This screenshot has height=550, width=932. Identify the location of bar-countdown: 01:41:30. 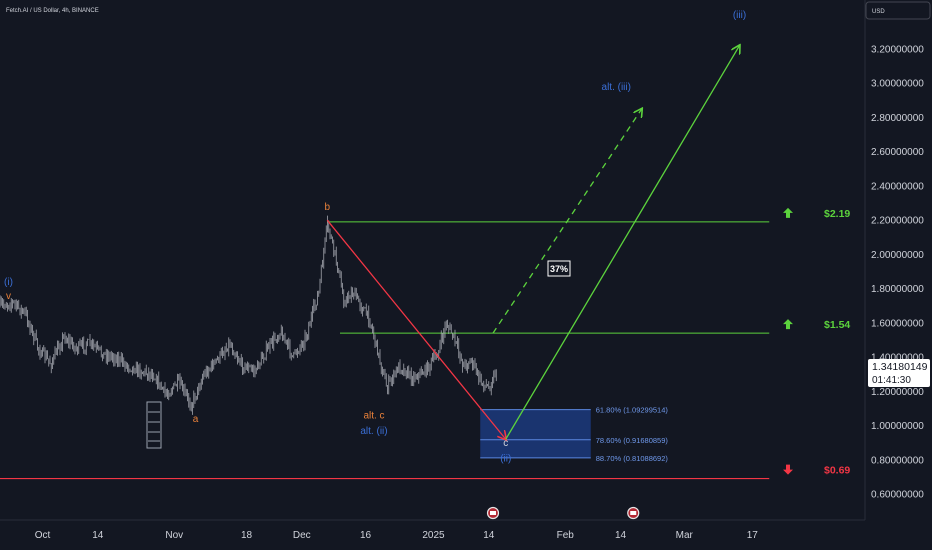
(891, 380).